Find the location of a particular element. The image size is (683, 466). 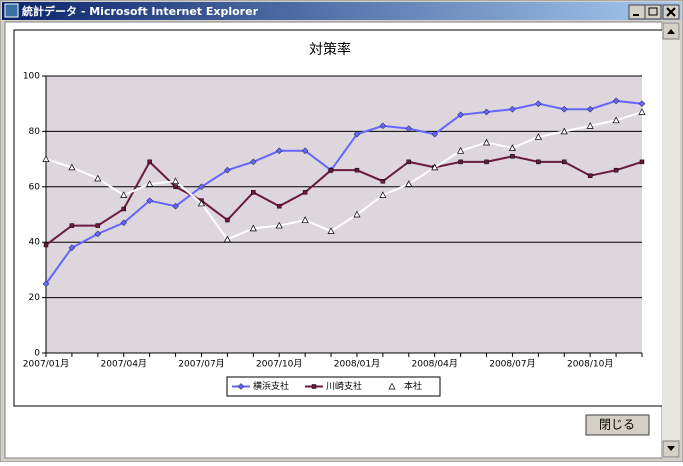

y-tick-label: 60 is located at coordinates (35, 187).